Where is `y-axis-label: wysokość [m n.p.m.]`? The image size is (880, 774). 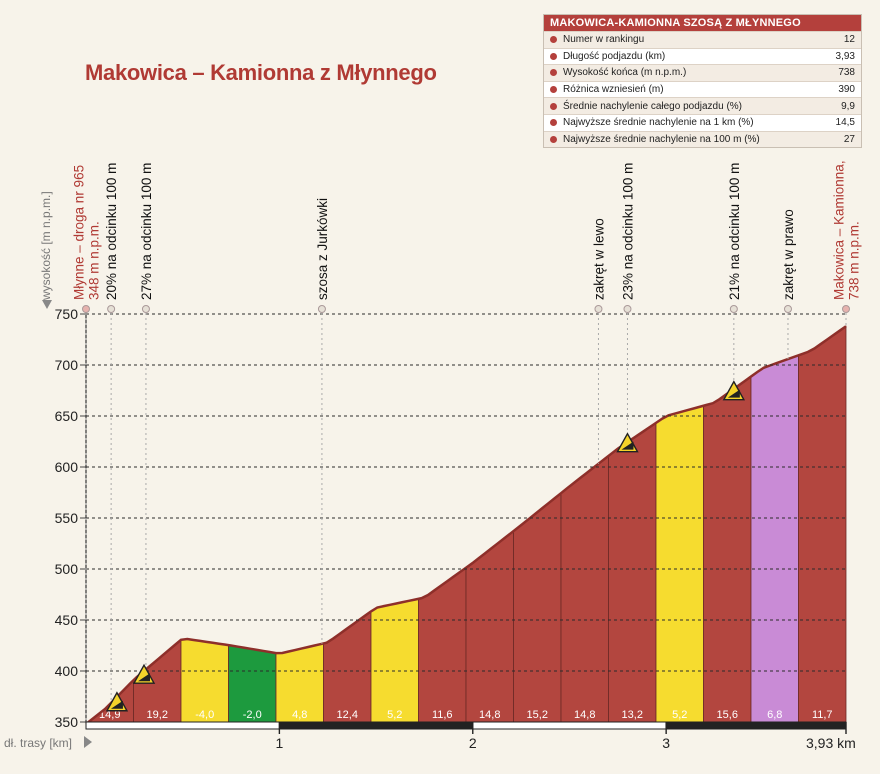 y-axis-label: wysokość [m n.p.m.] is located at coordinates (46, 246).